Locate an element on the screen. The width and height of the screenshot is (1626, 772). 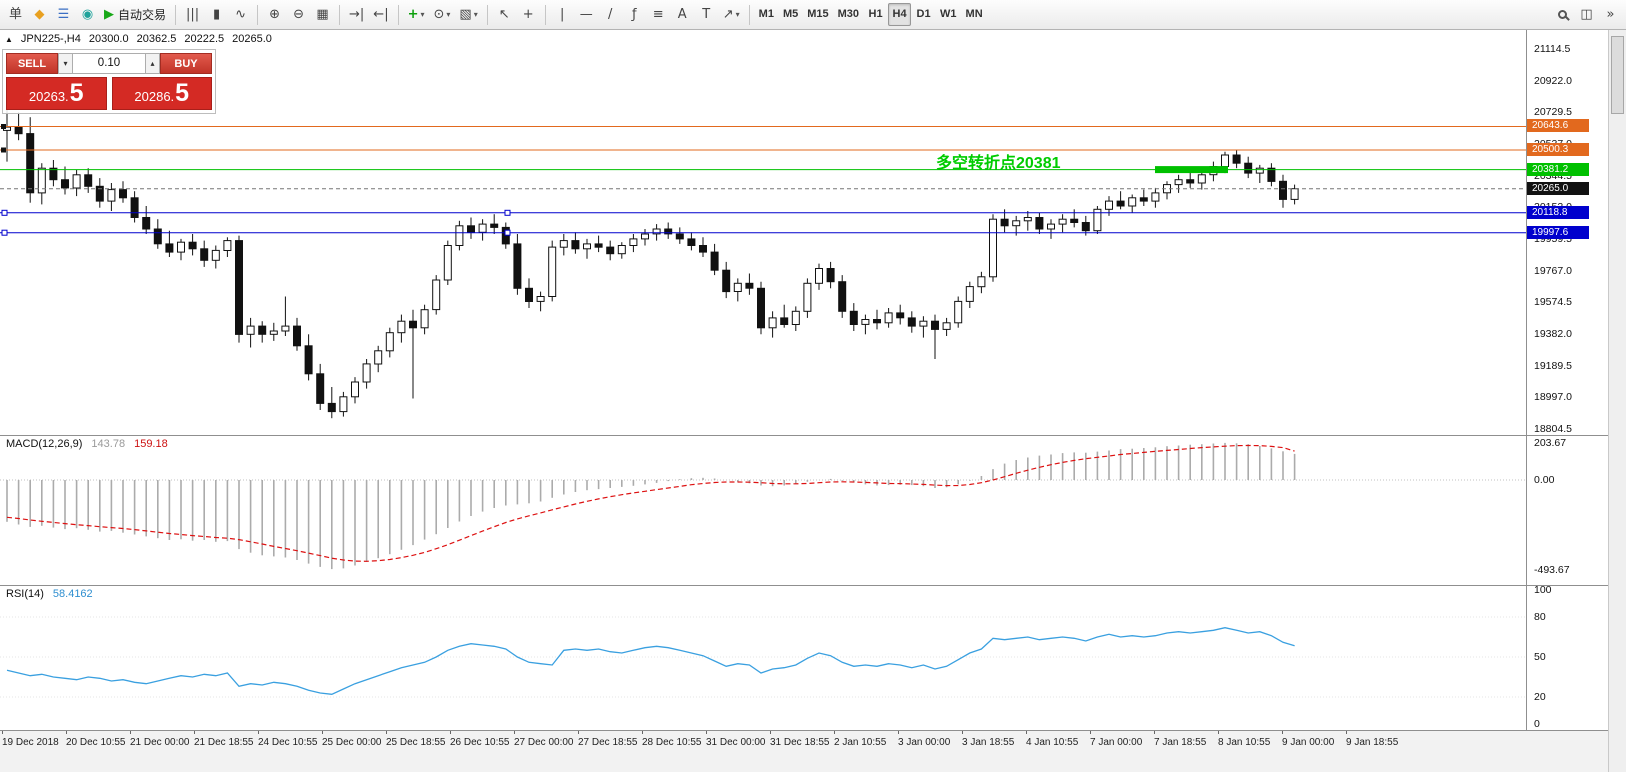
periods-button: ⊙ ▾ is located at coordinates (442, 14).